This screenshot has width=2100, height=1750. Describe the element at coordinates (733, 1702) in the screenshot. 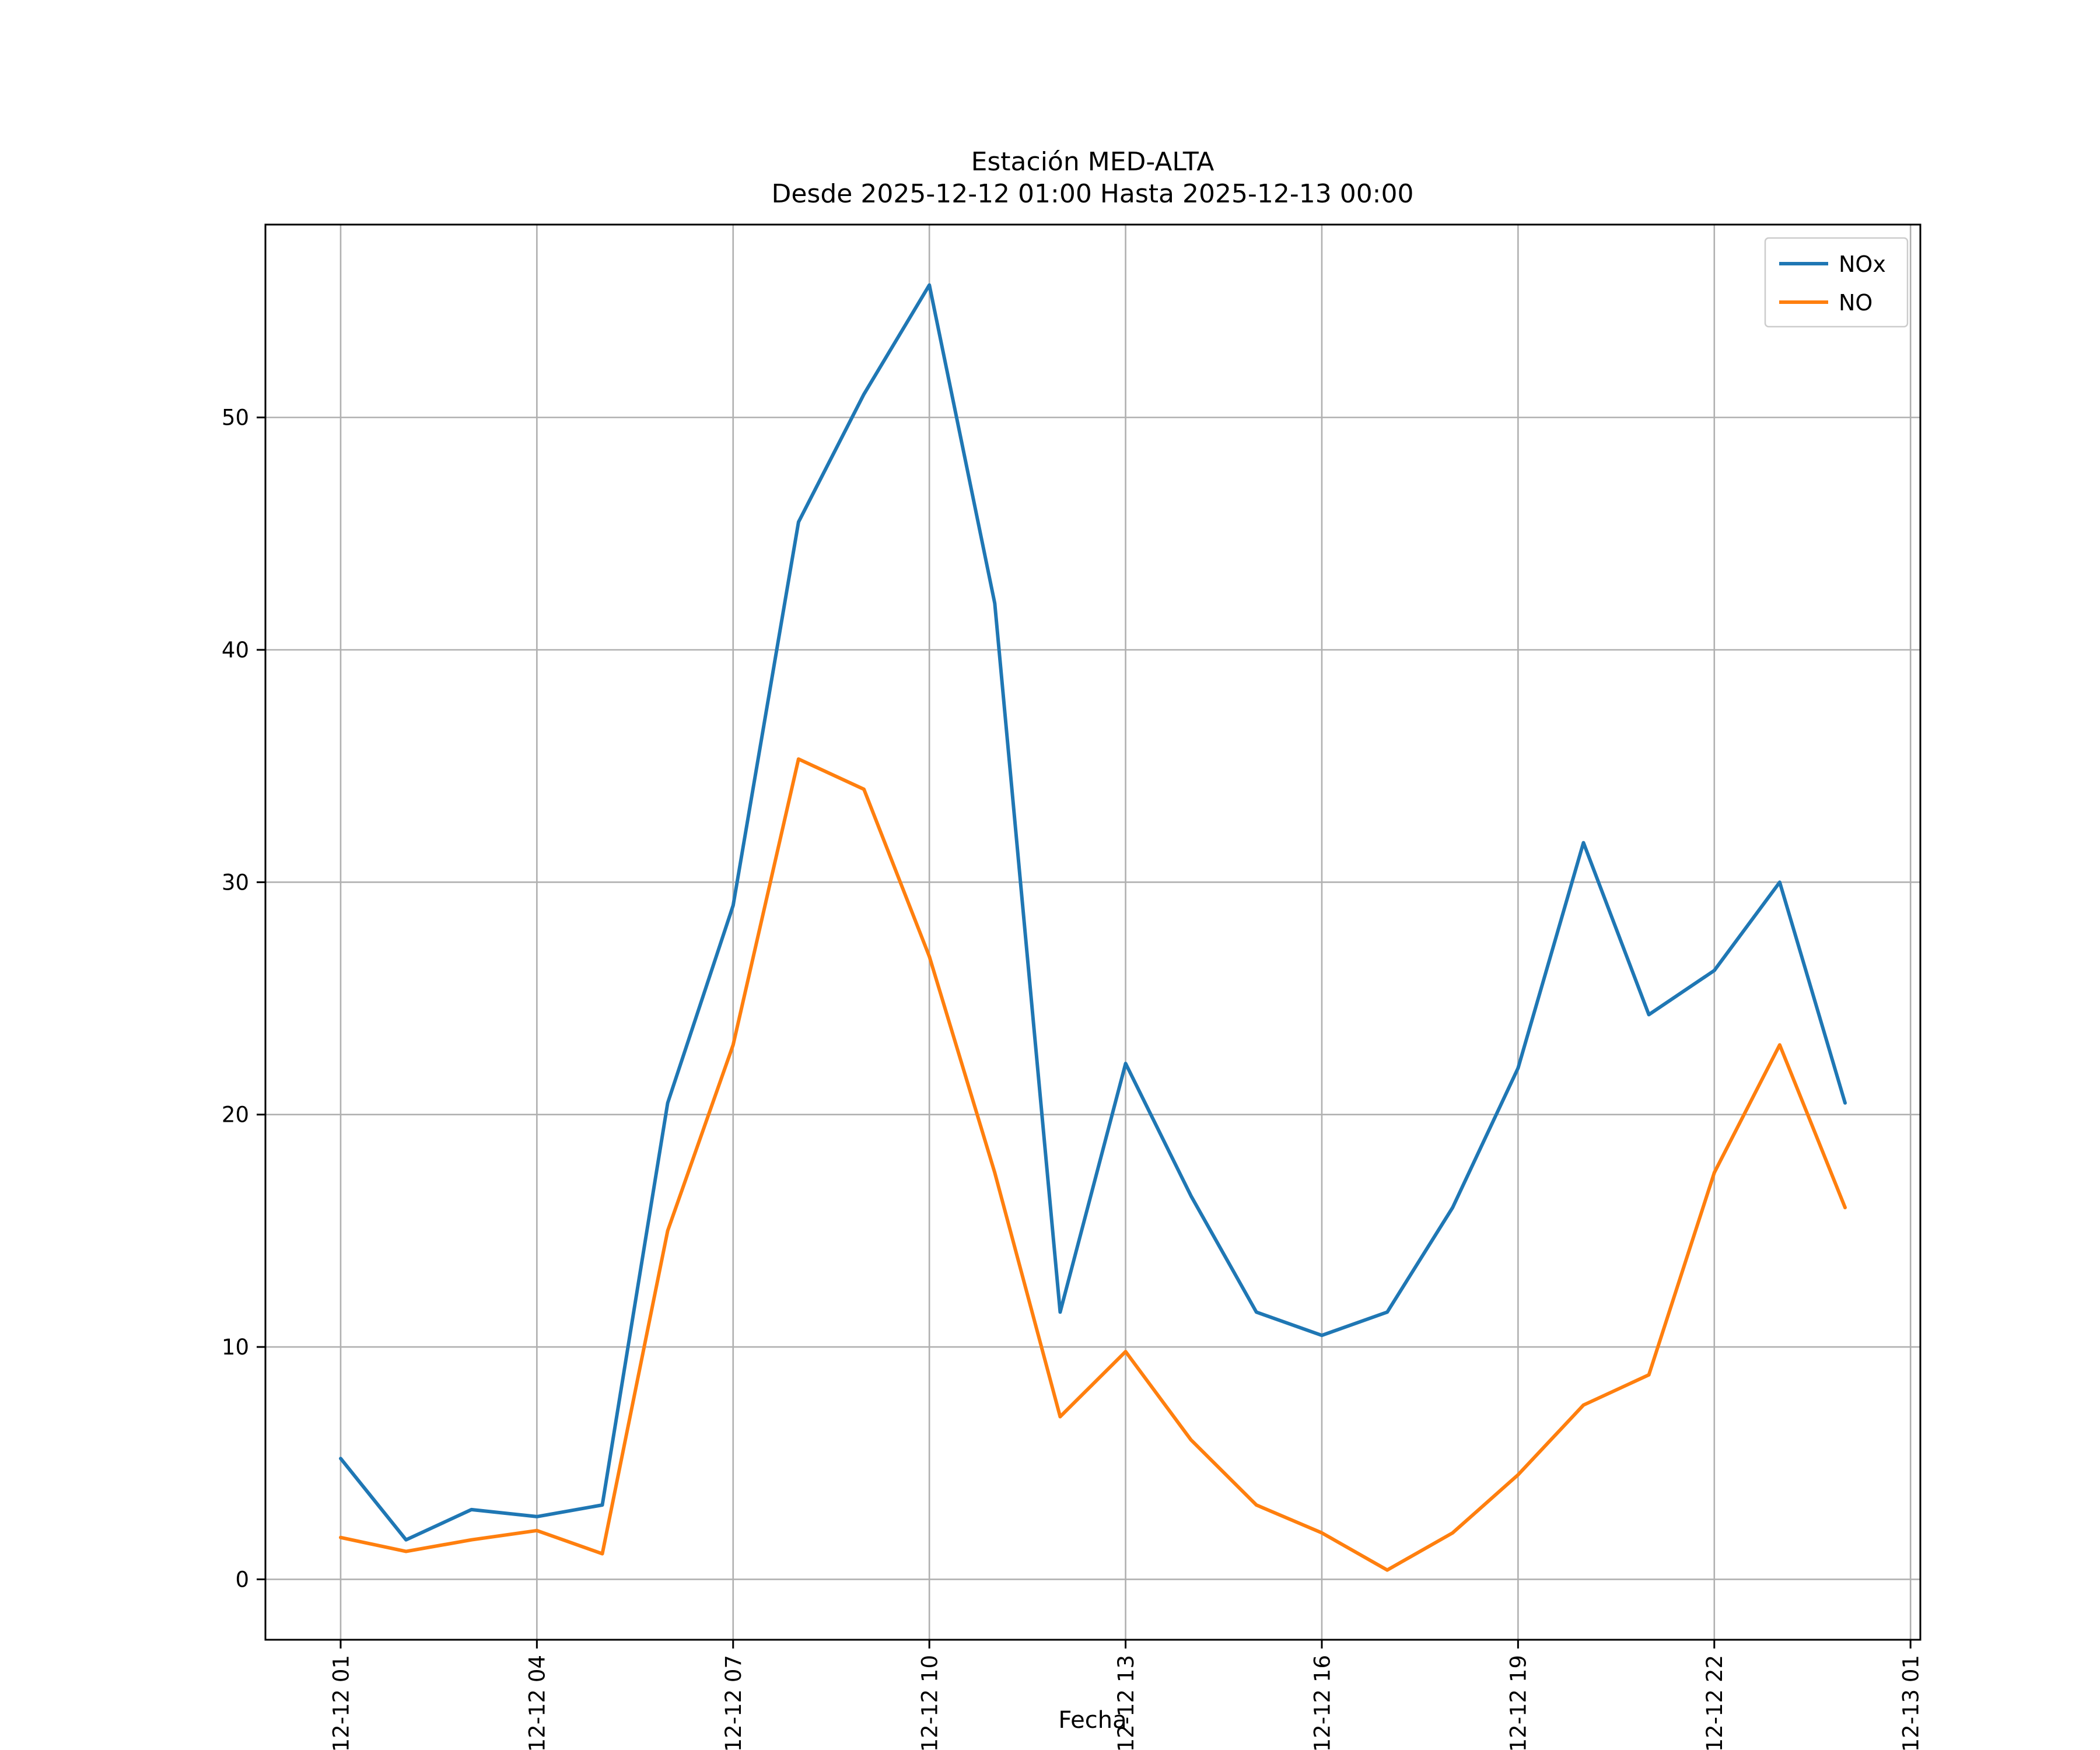

I see `x-tick-label: 12-12 07` at that location.